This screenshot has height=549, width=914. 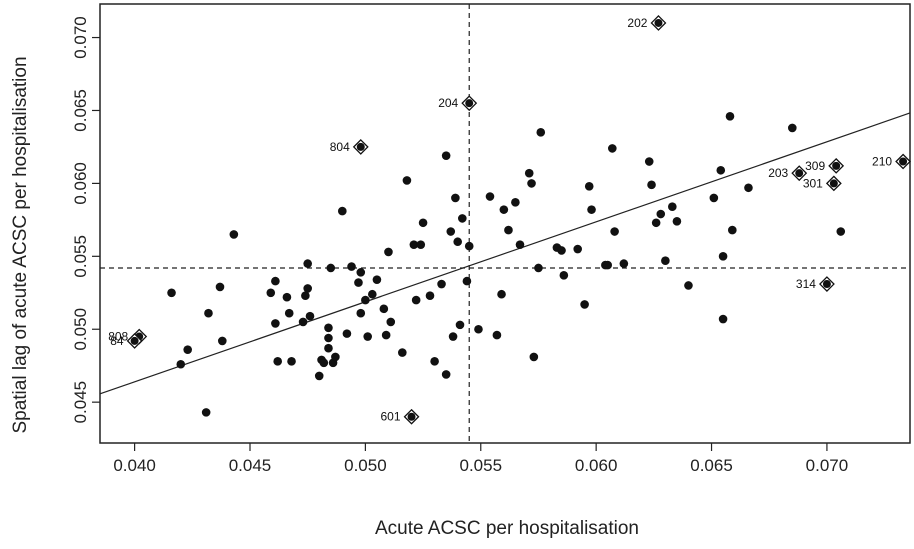 I want to click on x-tick-label: 0.065, so click(x=711, y=465).